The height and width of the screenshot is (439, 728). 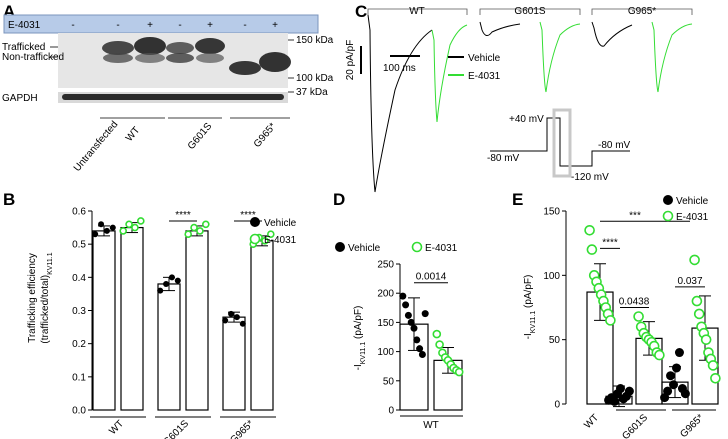 I want to click on band-g965-e4031, so click(x=275, y=62).